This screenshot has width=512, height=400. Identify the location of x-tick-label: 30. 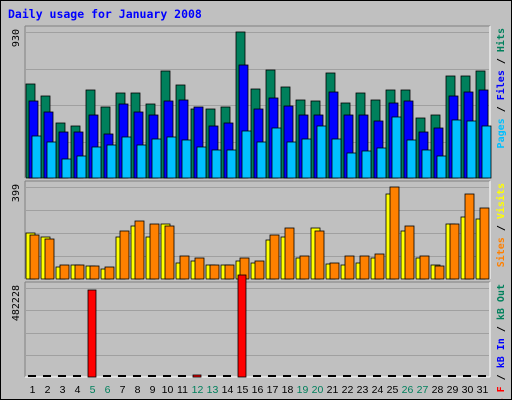
(468, 390).